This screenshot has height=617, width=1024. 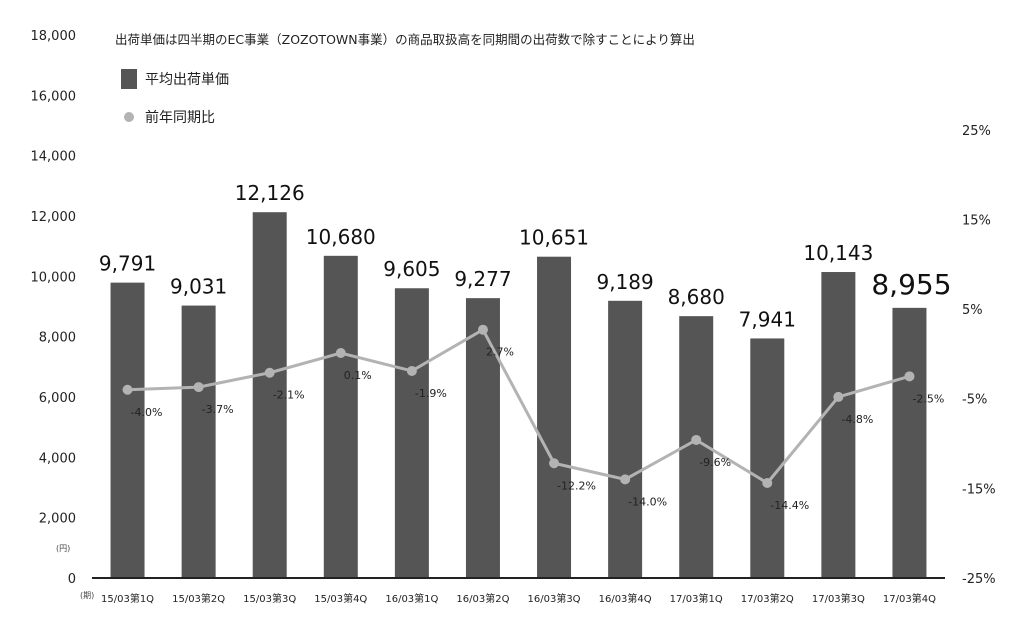 What do you see at coordinates (715, 462) in the screenshot?
I see `pct-value-label: -9.6%` at bounding box center [715, 462].